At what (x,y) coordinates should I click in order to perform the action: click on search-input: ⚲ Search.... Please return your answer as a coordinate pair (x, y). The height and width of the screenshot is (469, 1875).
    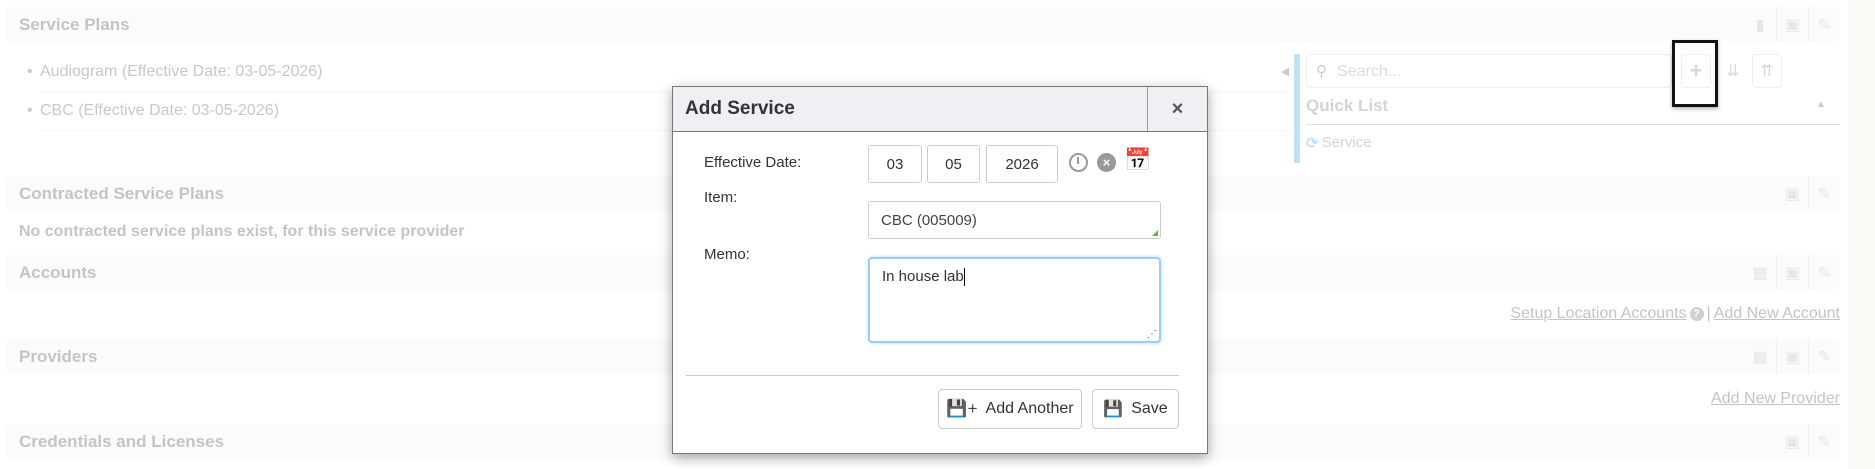
    Looking at the image, I should click on (1489, 71).